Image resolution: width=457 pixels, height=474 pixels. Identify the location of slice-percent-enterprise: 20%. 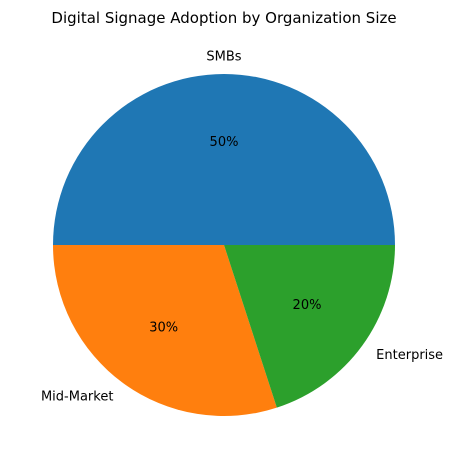
(307, 305).